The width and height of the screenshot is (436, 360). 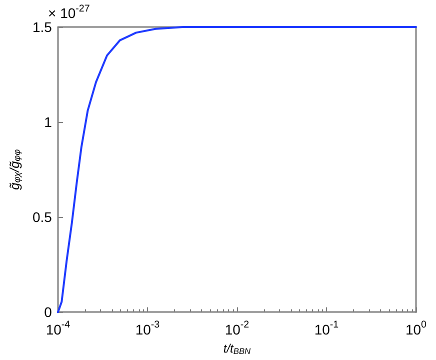 I want to click on y-tick-label: 0, so click(x=48, y=312).